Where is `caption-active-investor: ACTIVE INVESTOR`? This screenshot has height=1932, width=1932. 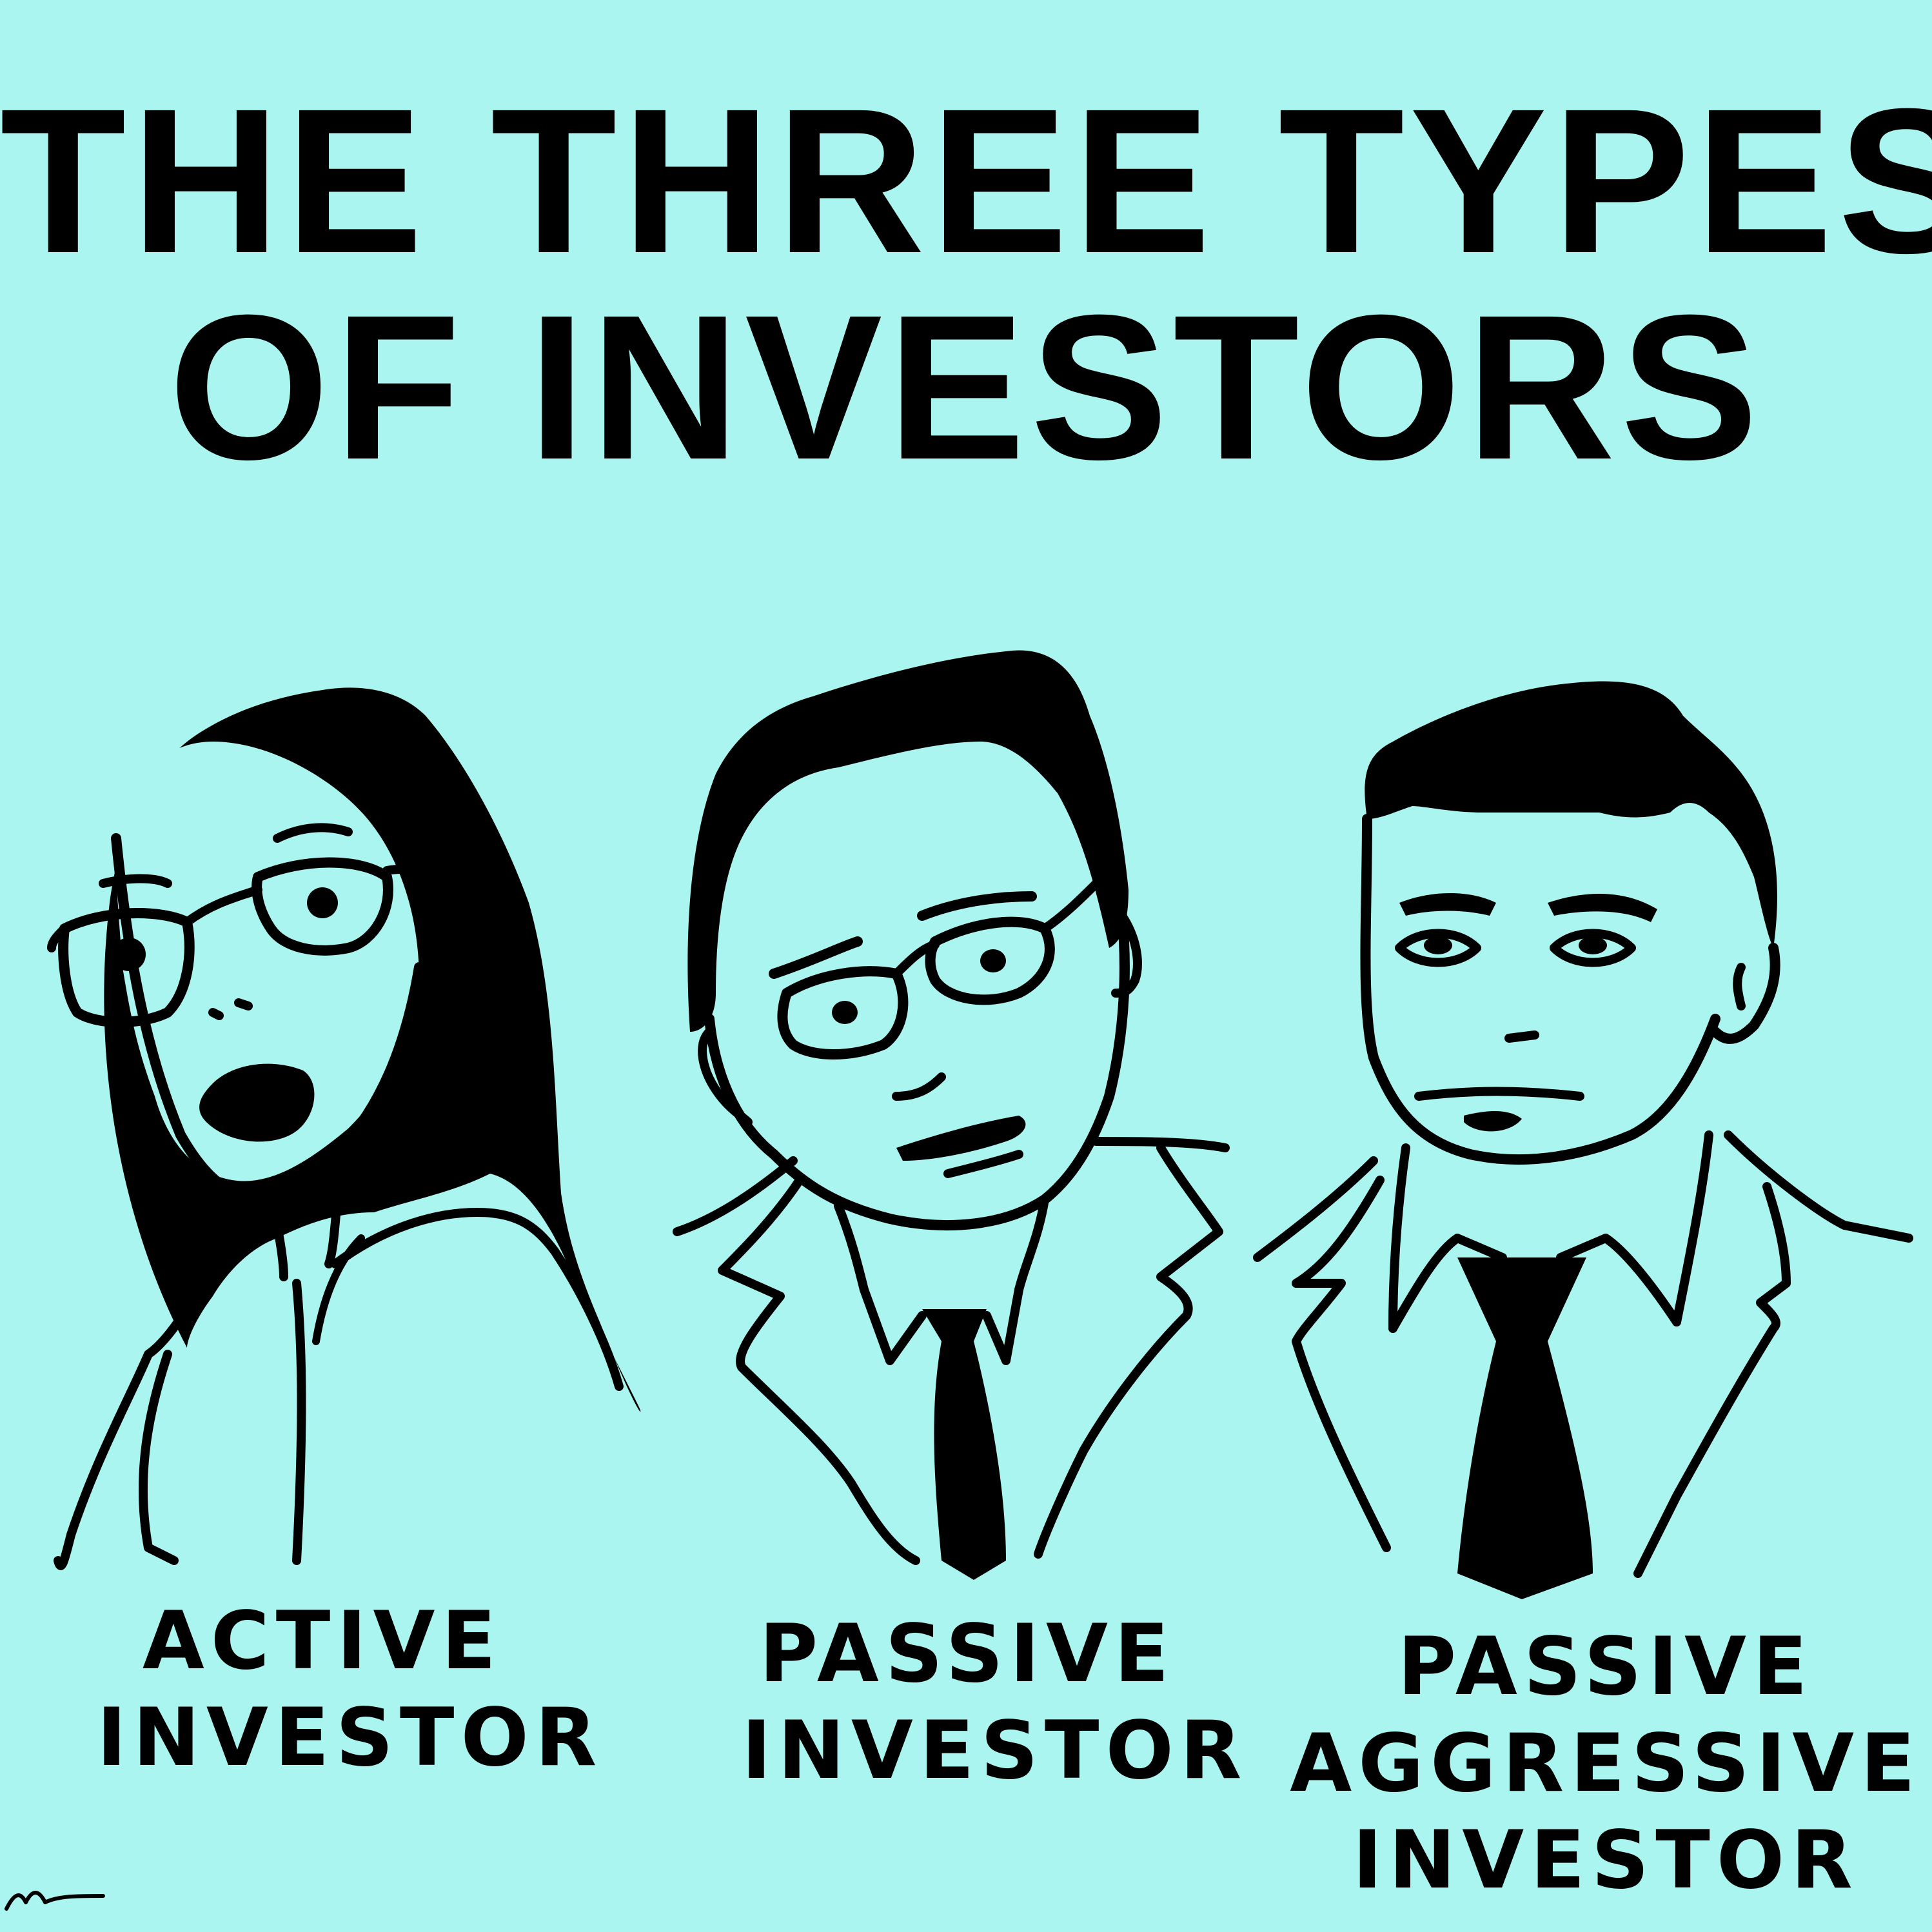
caption-active-investor: ACTIVE INVESTOR is located at coordinates (322, 1689).